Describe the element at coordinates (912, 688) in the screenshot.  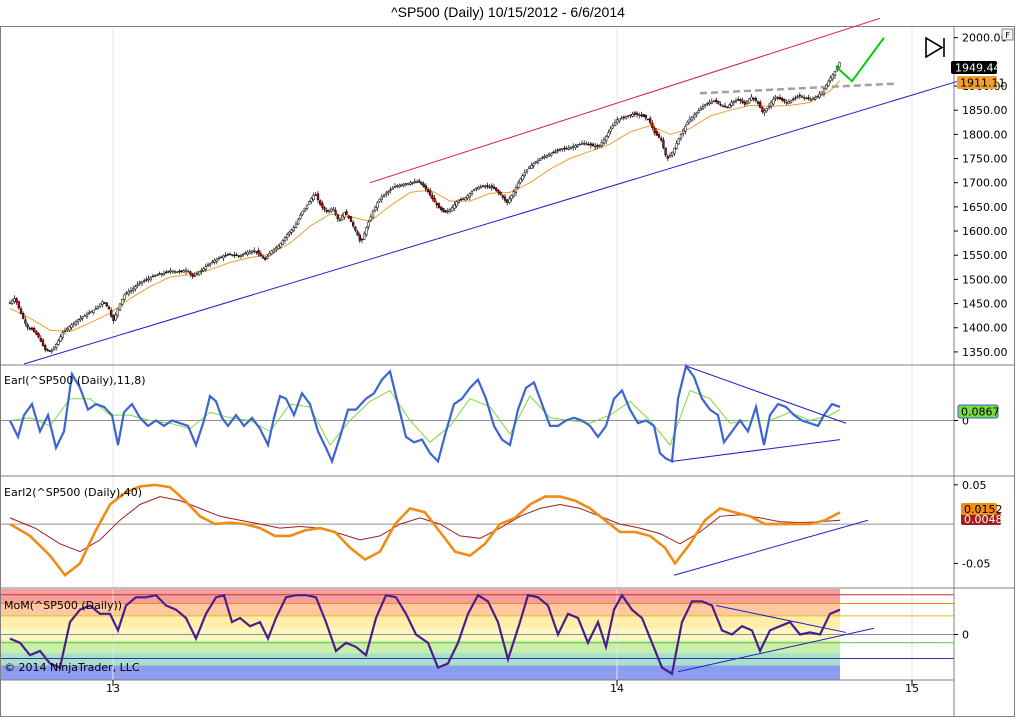
I see `x-tick-label: 15` at that location.